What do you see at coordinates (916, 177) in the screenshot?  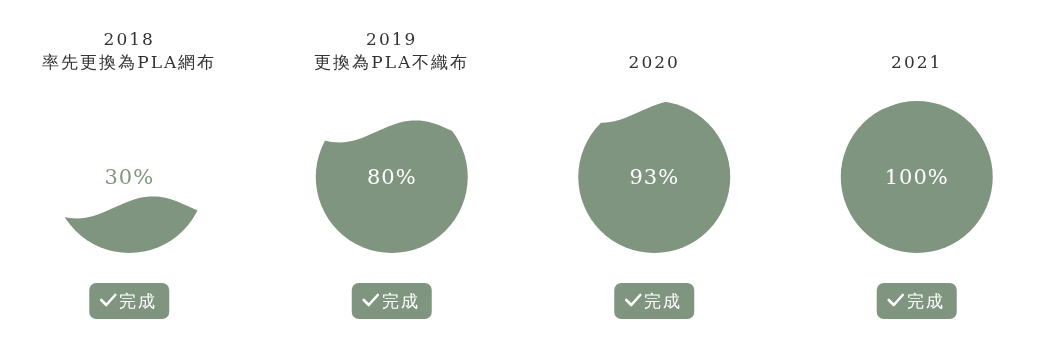 I see `data-label: 100%` at bounding box center [916, 177].